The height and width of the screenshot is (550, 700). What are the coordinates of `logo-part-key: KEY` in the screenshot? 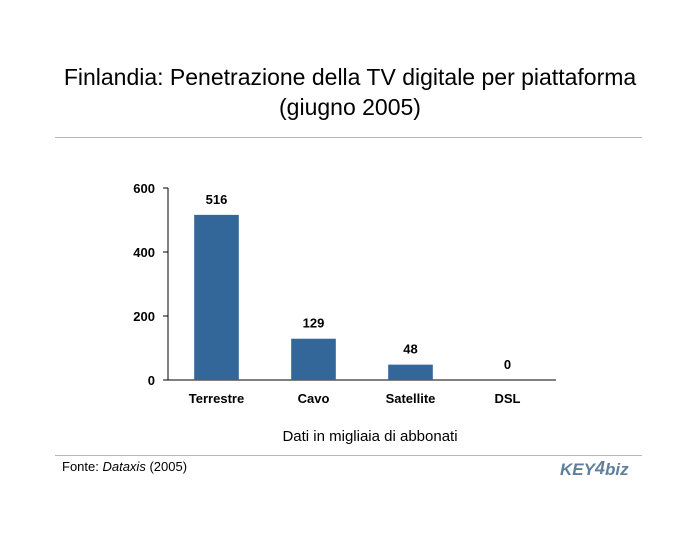 It's located at (578, 469).